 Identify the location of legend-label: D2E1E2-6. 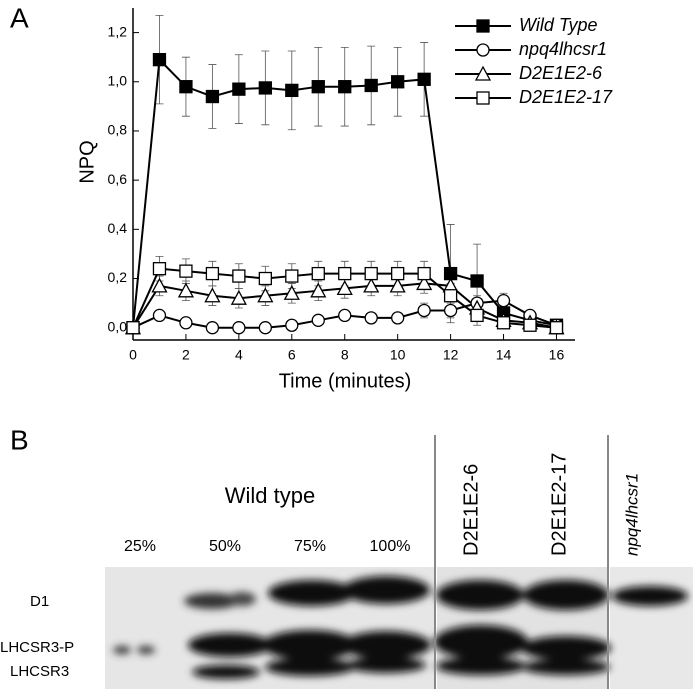
(561, 73).